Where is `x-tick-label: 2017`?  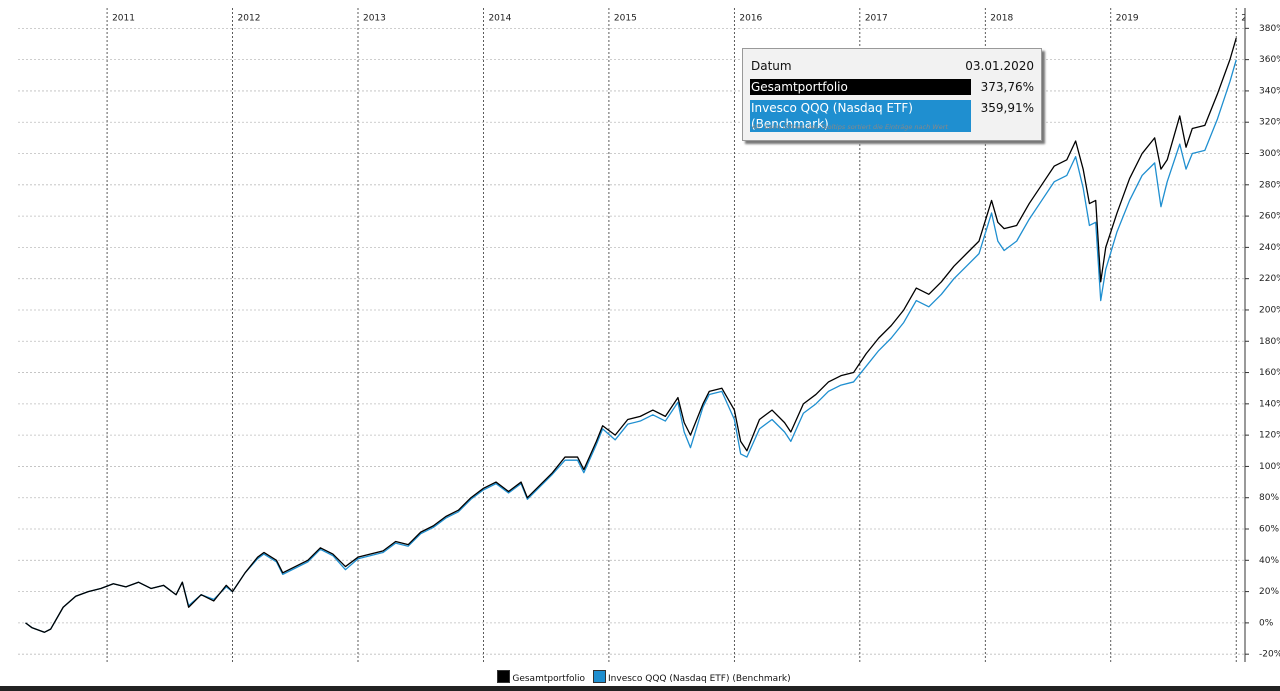 x-tick-label: 2017 is located at coordinates (876, 19).